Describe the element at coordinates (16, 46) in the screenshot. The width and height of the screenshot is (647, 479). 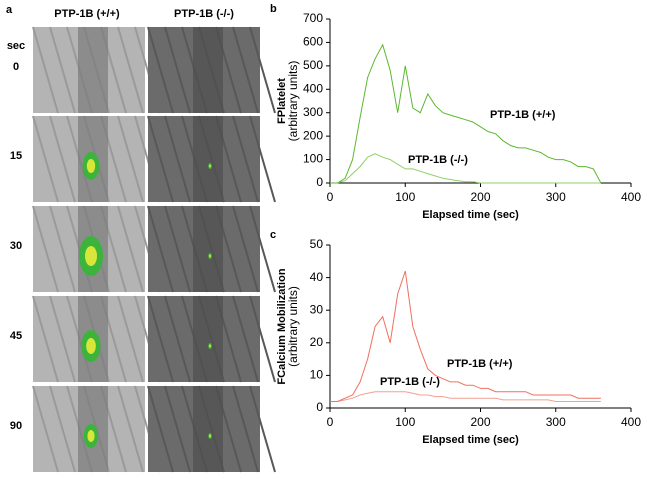
I see `time-header: sec` at that location.